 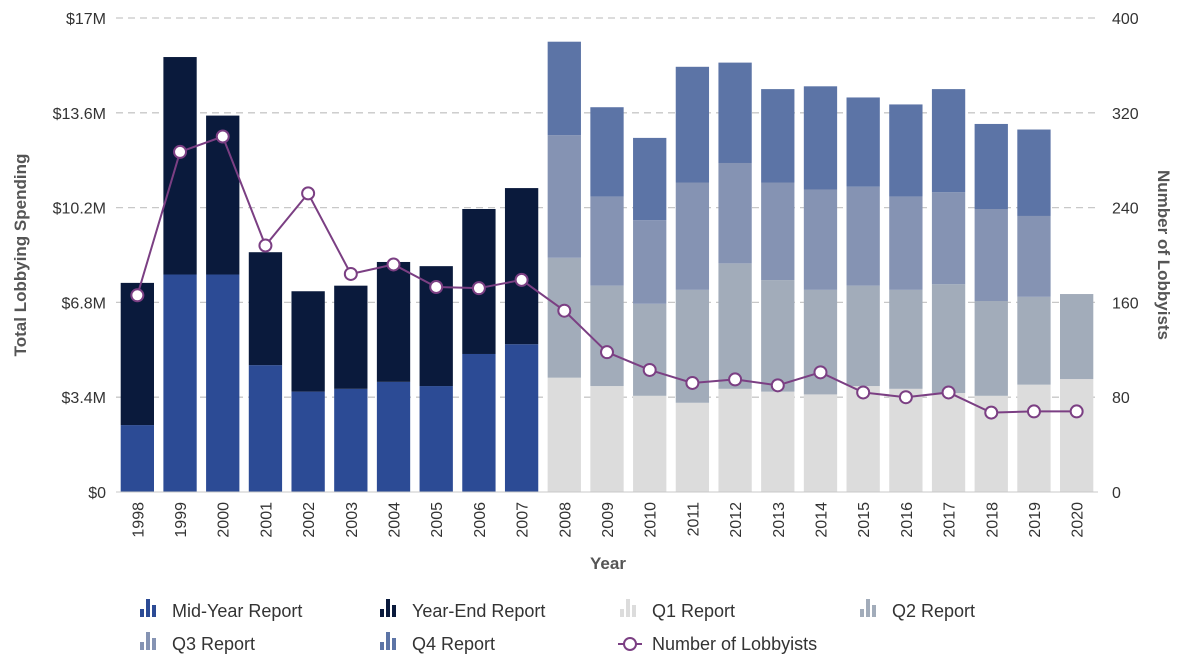 I want to click on bar-q3-report-2012, so click(x=735, y=213).